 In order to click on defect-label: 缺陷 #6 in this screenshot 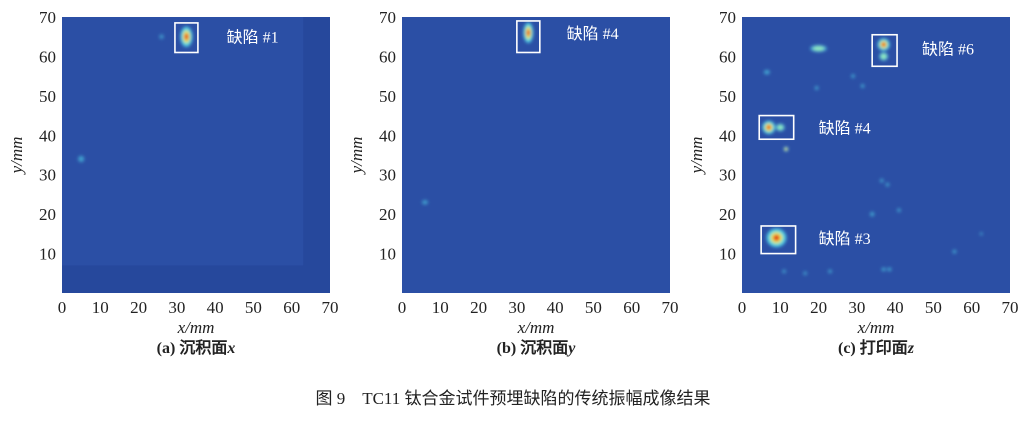, I will do `click(948, 50)`.